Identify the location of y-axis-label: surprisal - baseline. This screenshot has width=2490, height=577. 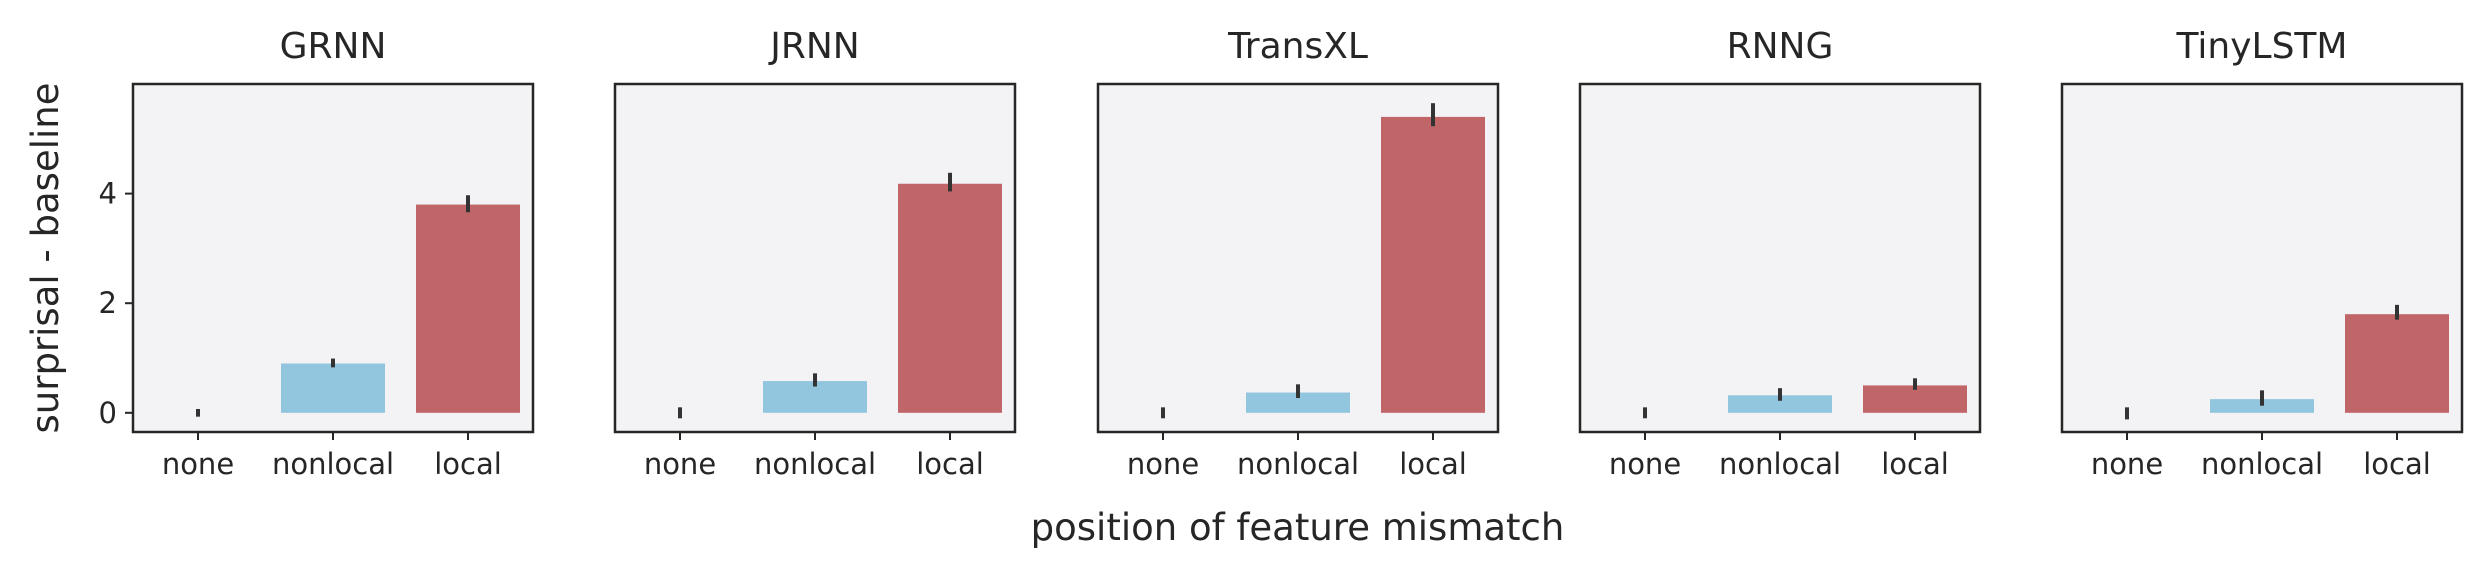
(45, 258).